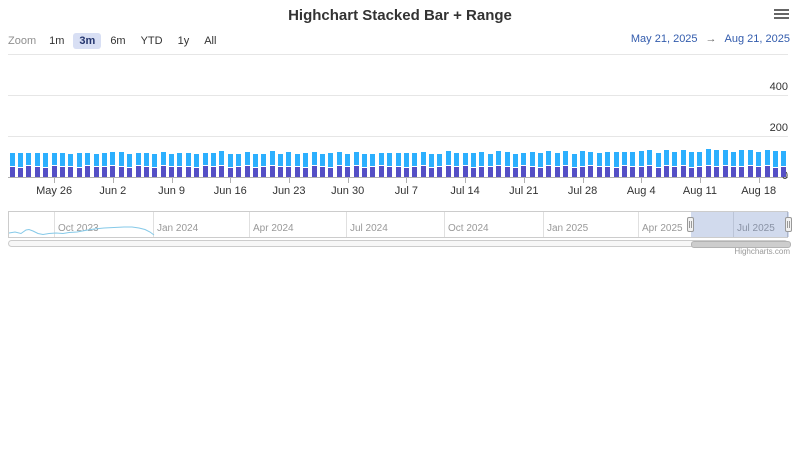  Describe the element at coordinates (664, 39) in the screenshot. I see `date-from-input: May 21, 2025` at that location.